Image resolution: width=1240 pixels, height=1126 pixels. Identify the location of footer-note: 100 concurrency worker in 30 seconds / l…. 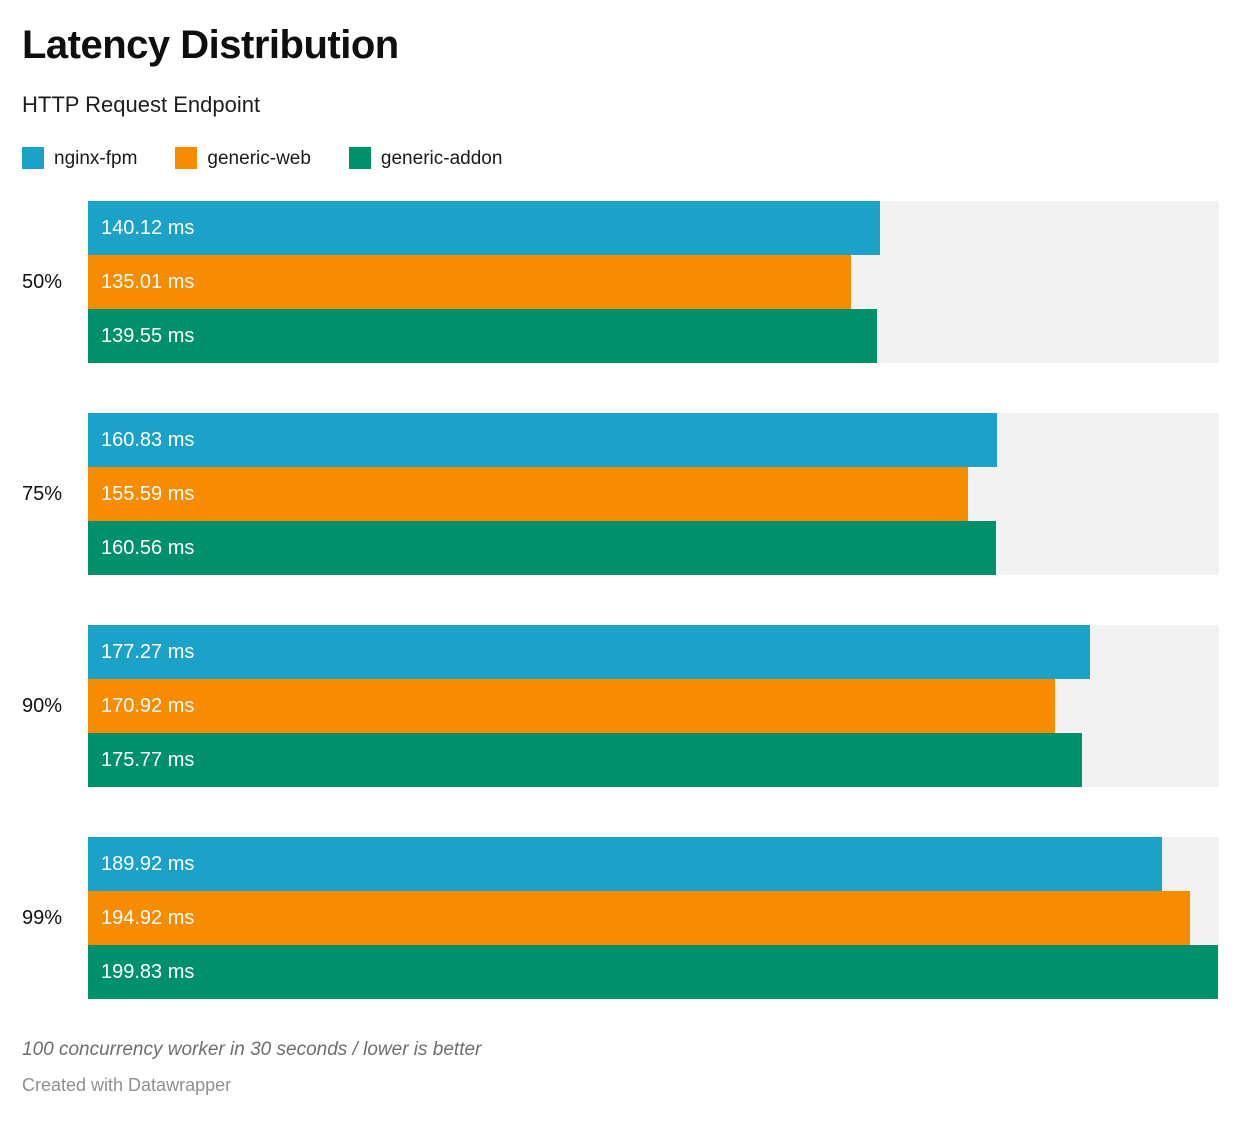
(252, 1050).